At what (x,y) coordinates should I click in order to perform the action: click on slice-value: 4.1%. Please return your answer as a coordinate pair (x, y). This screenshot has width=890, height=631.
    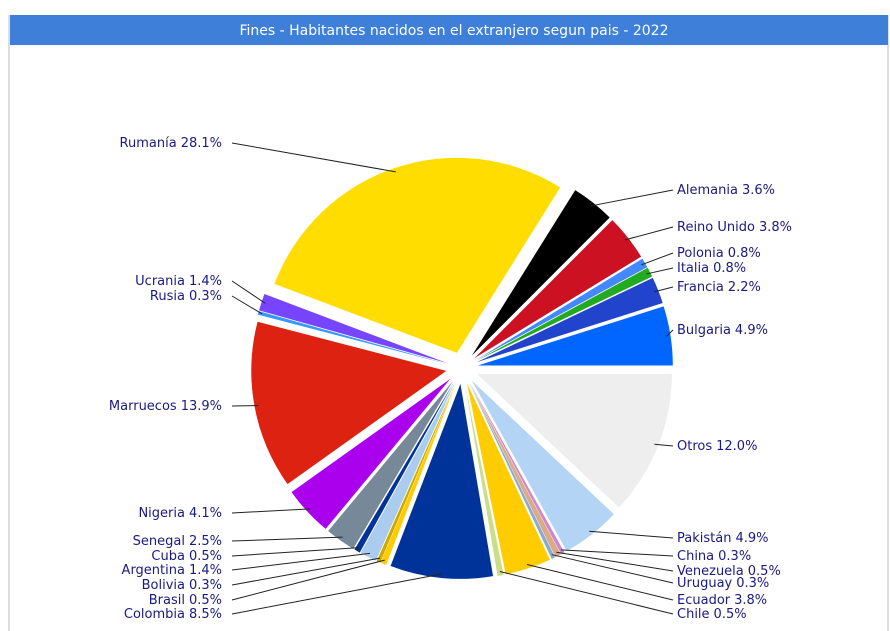
    Looking at the image, I should click on (205, 513).